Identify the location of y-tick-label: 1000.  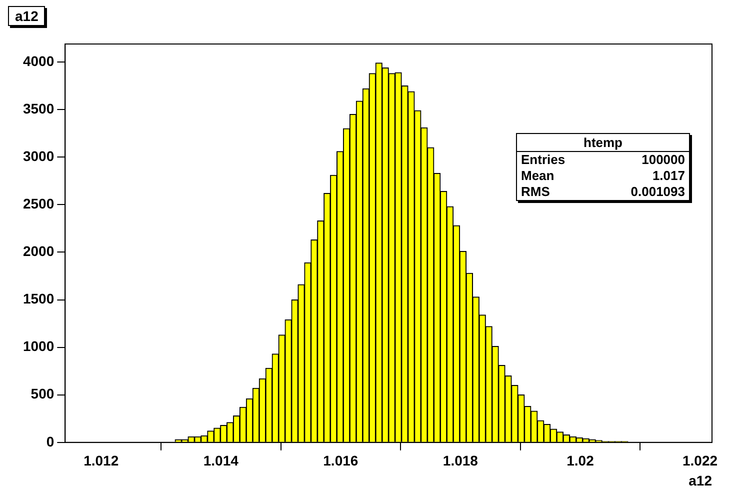
(38, 346).